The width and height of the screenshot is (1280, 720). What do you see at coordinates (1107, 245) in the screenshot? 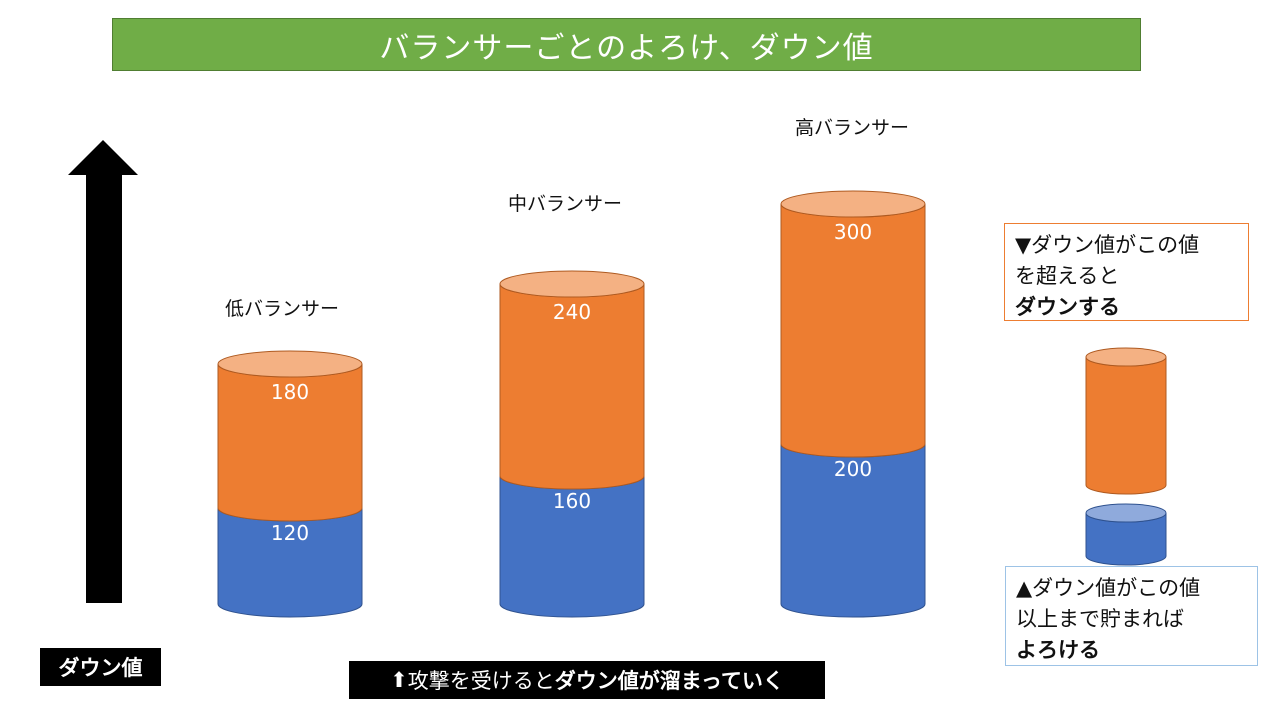
I see `down-callout-line1: ▼ダウン値がこの値` at bounding box center [1107, 245].